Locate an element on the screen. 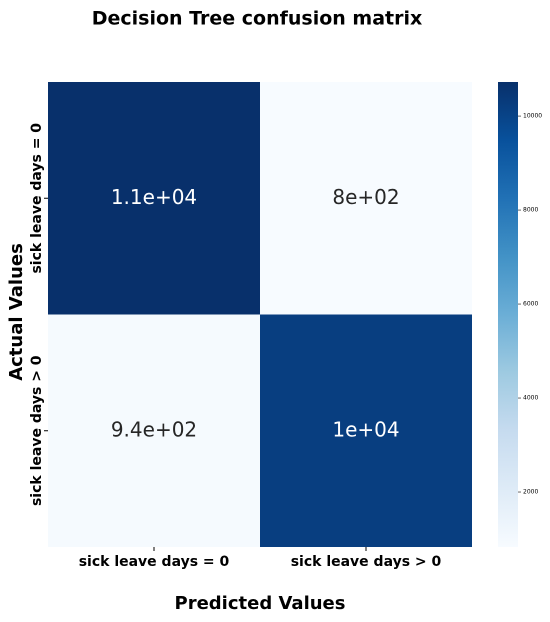 The height and width of the screenshot is (622, 550). cell-label: 1e+04 is located at coordinates (365, 429).